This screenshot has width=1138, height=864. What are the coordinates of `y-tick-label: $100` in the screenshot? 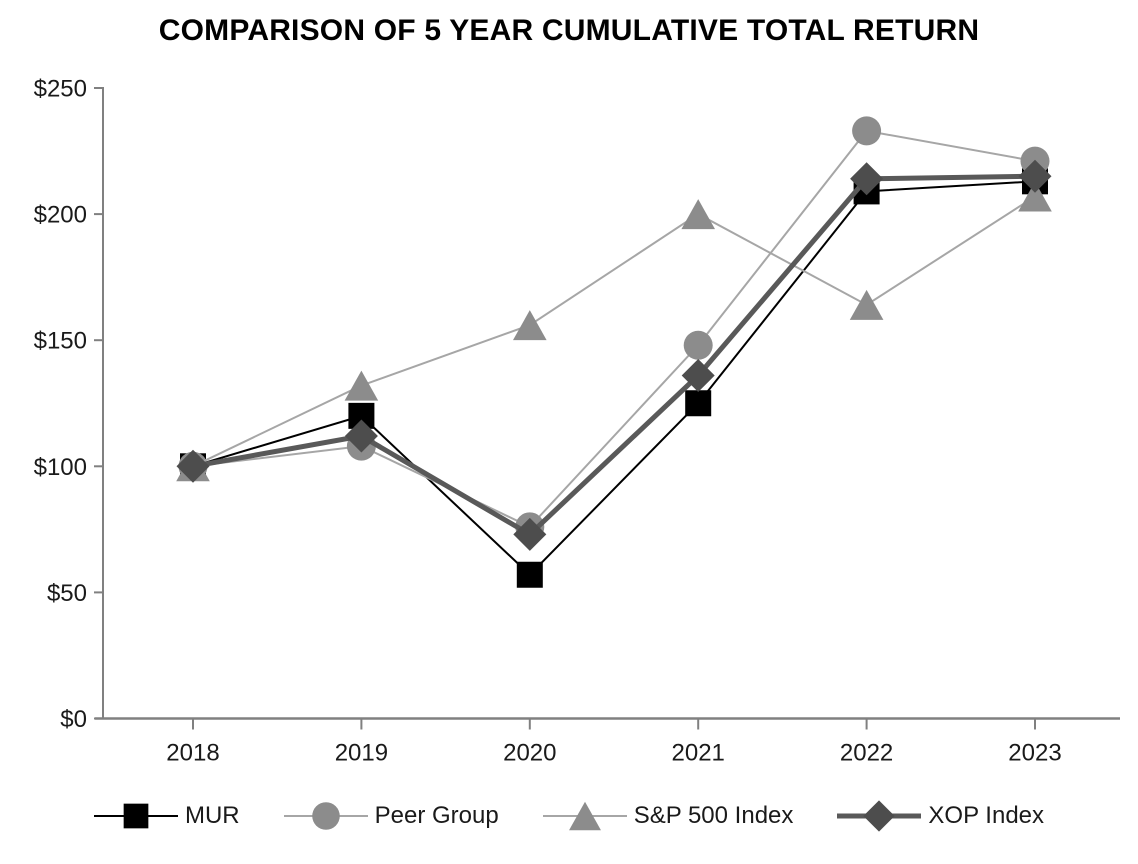 It's located at (60, 467).